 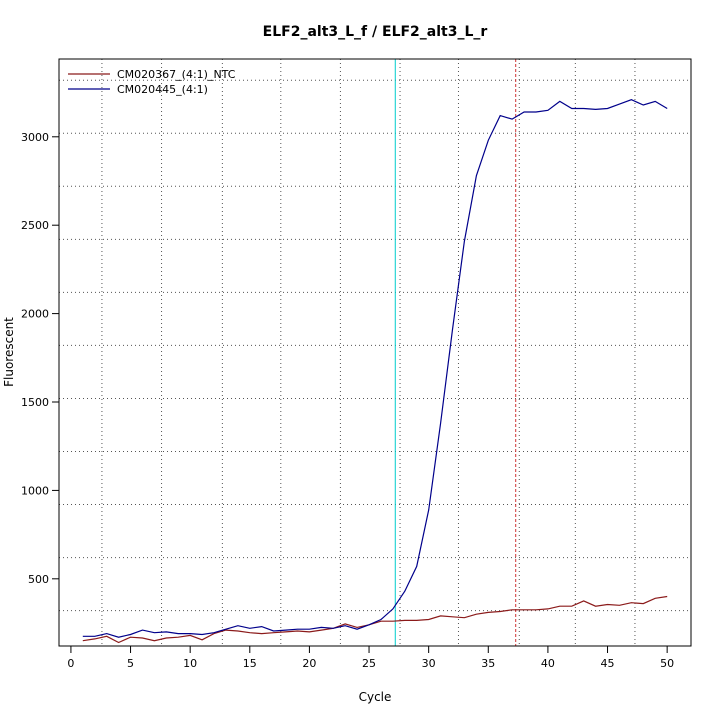 What do you see at coordinates (375, 697) in the screenshot?
I see `x-axis-label: Cycle` at bounding box center [375, 697].